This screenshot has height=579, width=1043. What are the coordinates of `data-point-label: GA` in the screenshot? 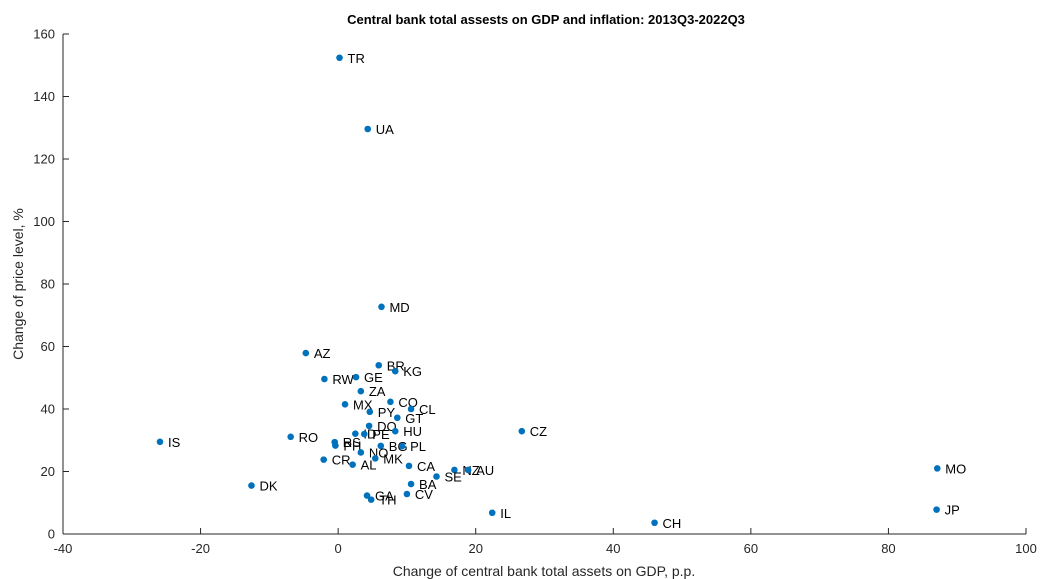 It's located at (384, 496).